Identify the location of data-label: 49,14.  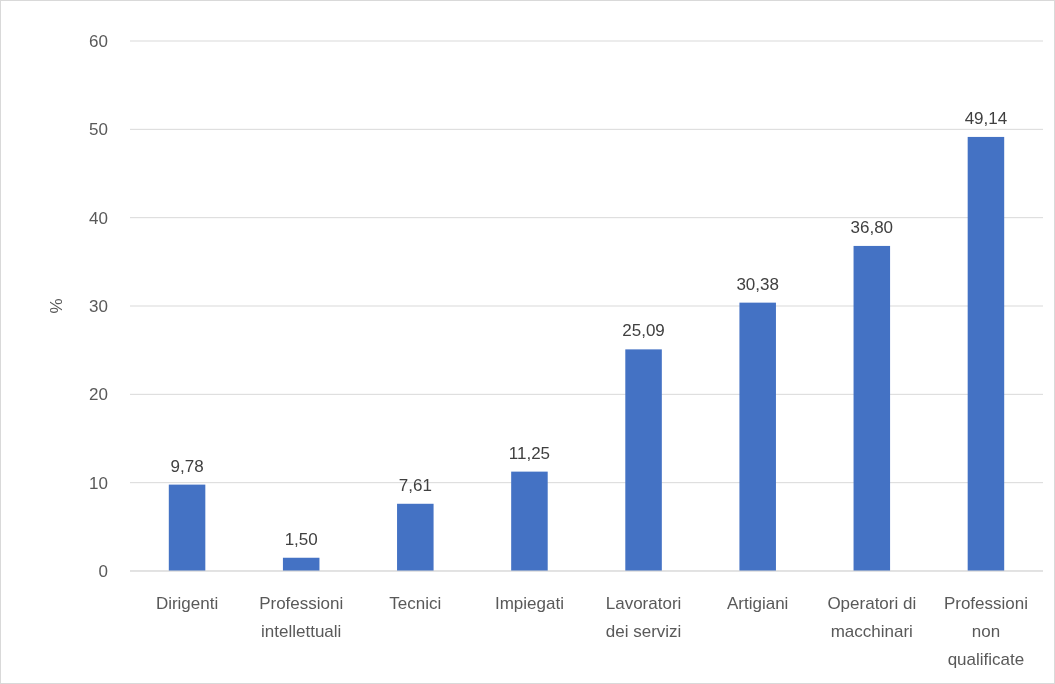
(986, 118).